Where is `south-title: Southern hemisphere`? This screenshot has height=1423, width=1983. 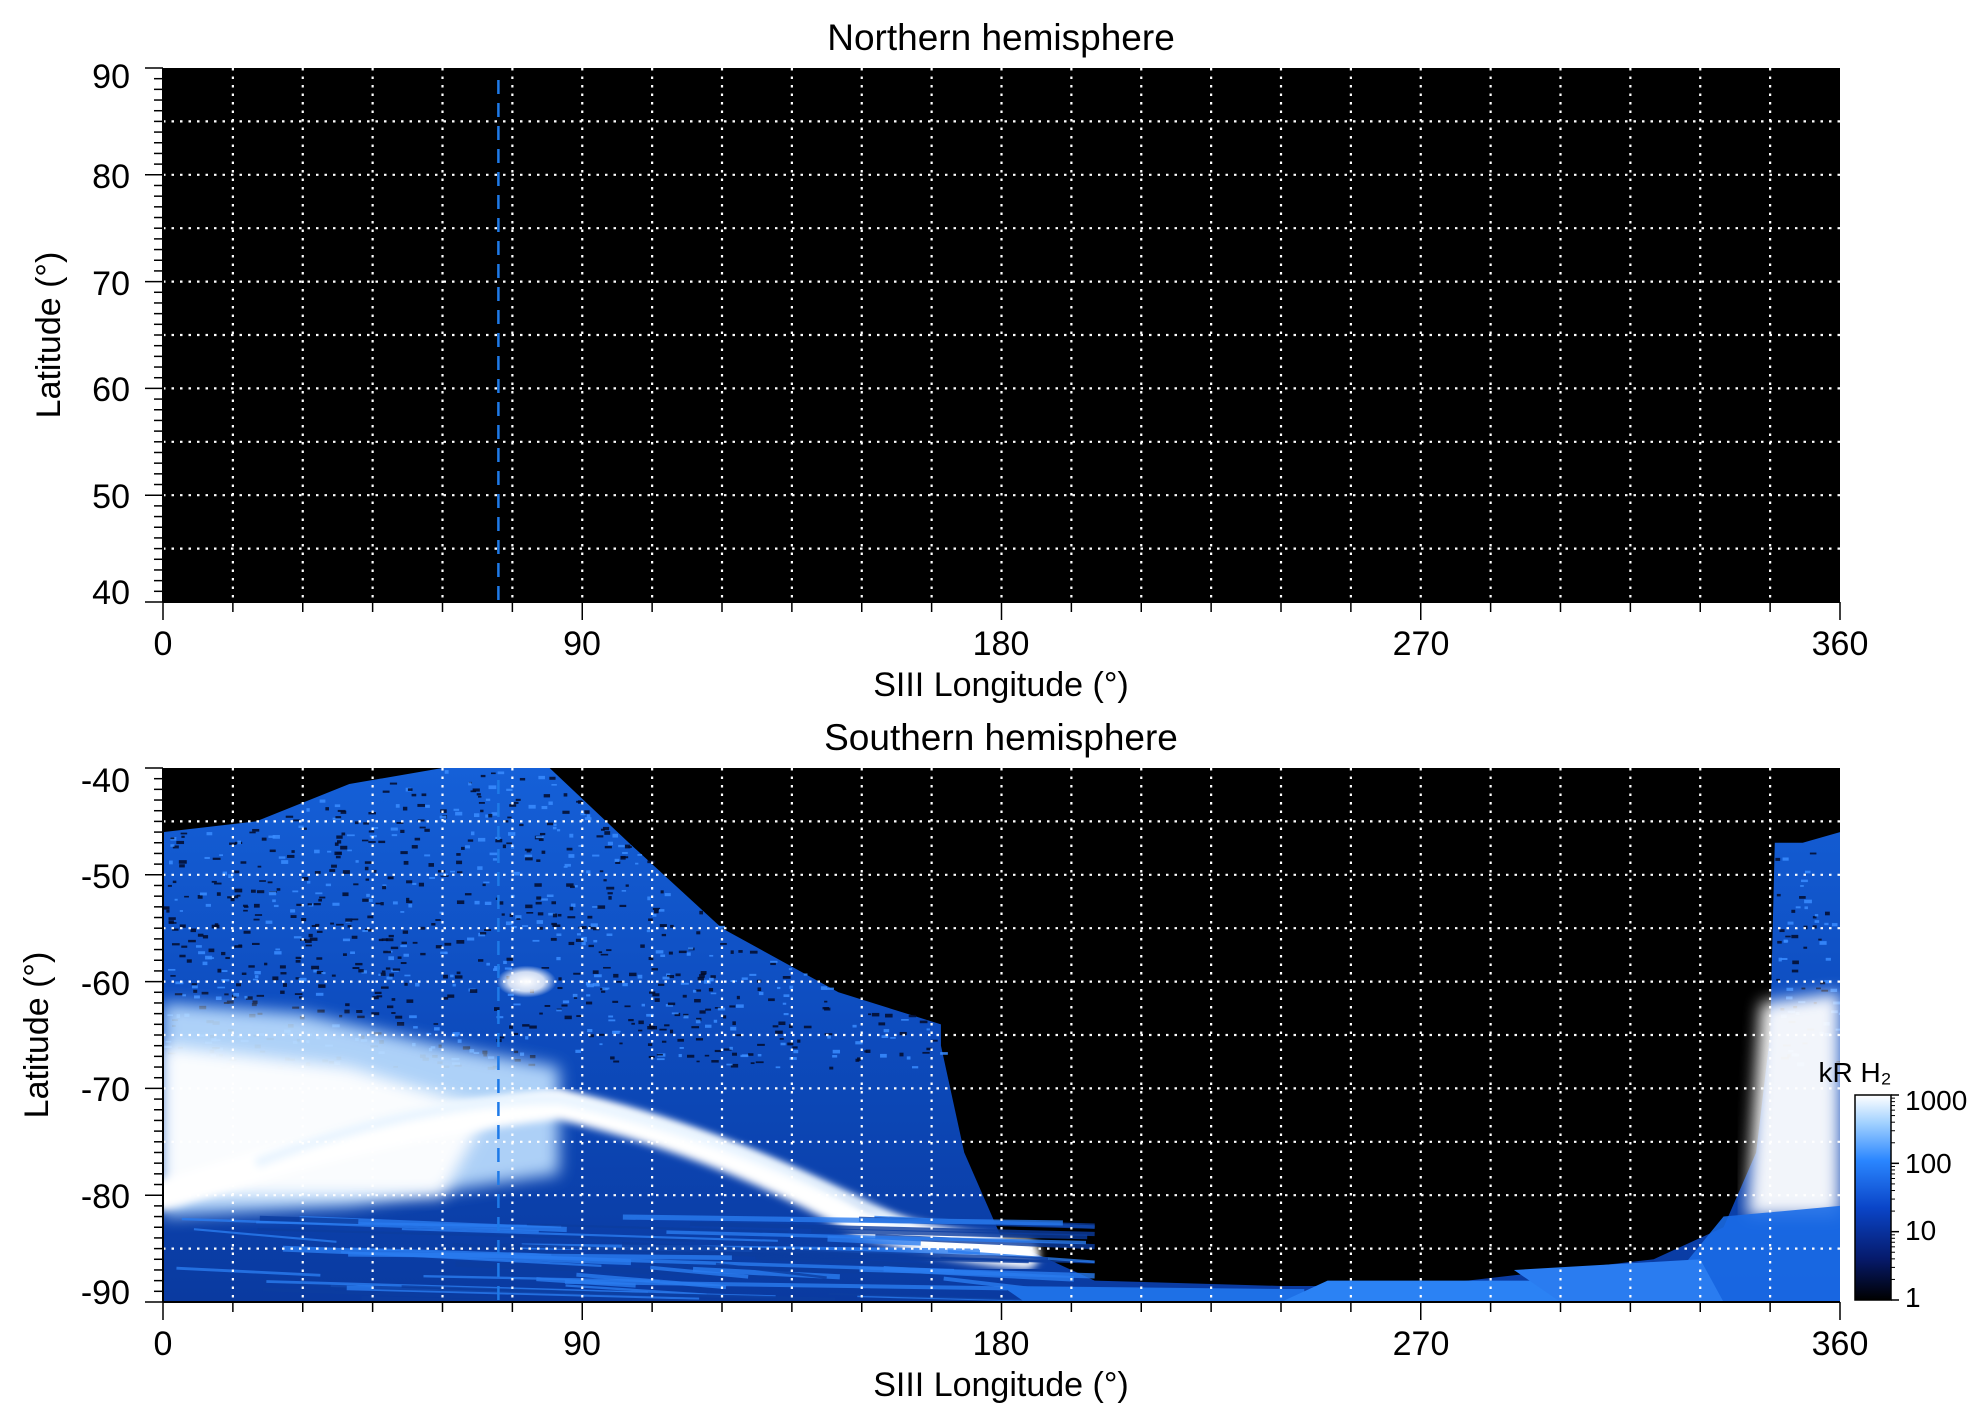 south-title: Southern hemisphere is located at coordinates (1001, 737).